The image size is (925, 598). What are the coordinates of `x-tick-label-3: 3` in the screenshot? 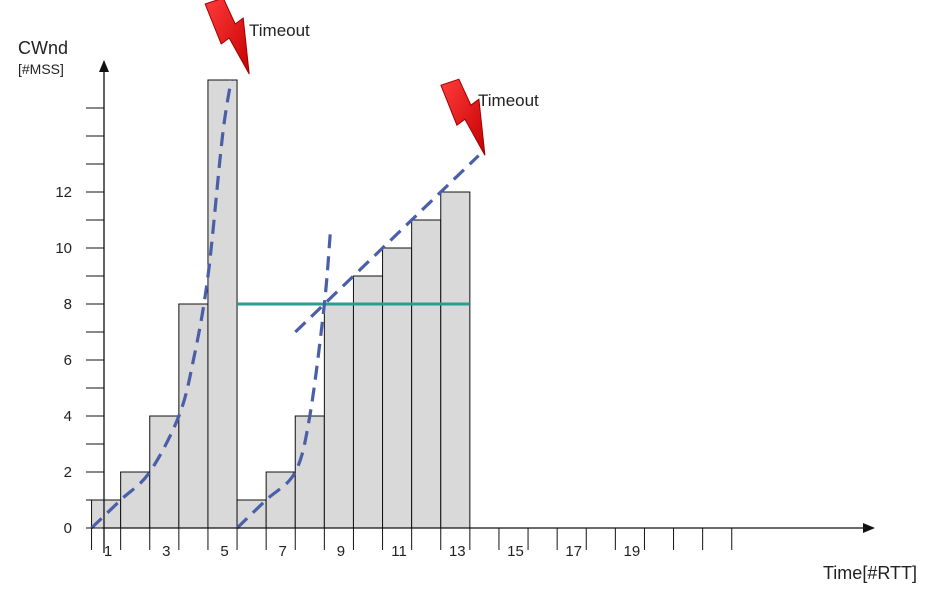 It's located at (166, 551).